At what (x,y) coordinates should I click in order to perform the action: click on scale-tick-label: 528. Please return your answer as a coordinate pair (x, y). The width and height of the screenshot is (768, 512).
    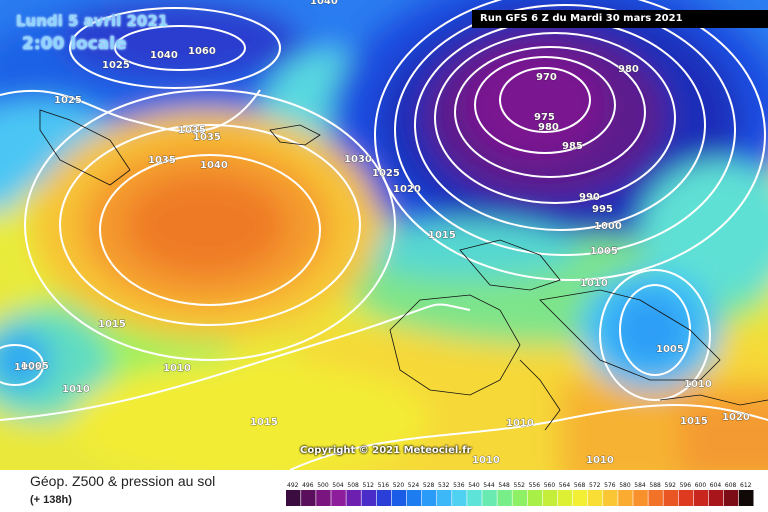
    Looking at the image, I should click on (429, 485).